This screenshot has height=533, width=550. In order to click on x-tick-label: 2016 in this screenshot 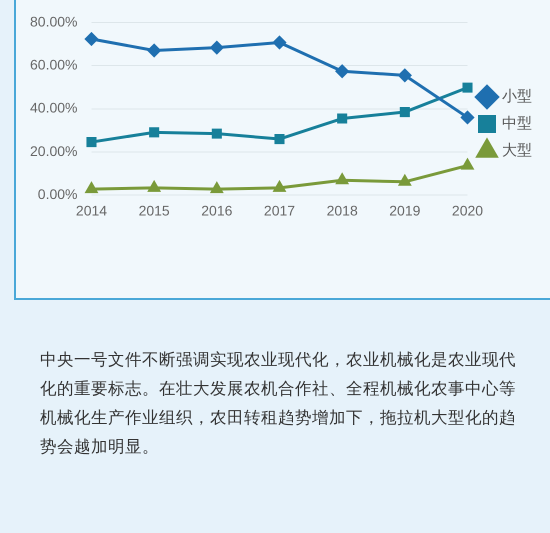, I will do `click(217, 210)`.